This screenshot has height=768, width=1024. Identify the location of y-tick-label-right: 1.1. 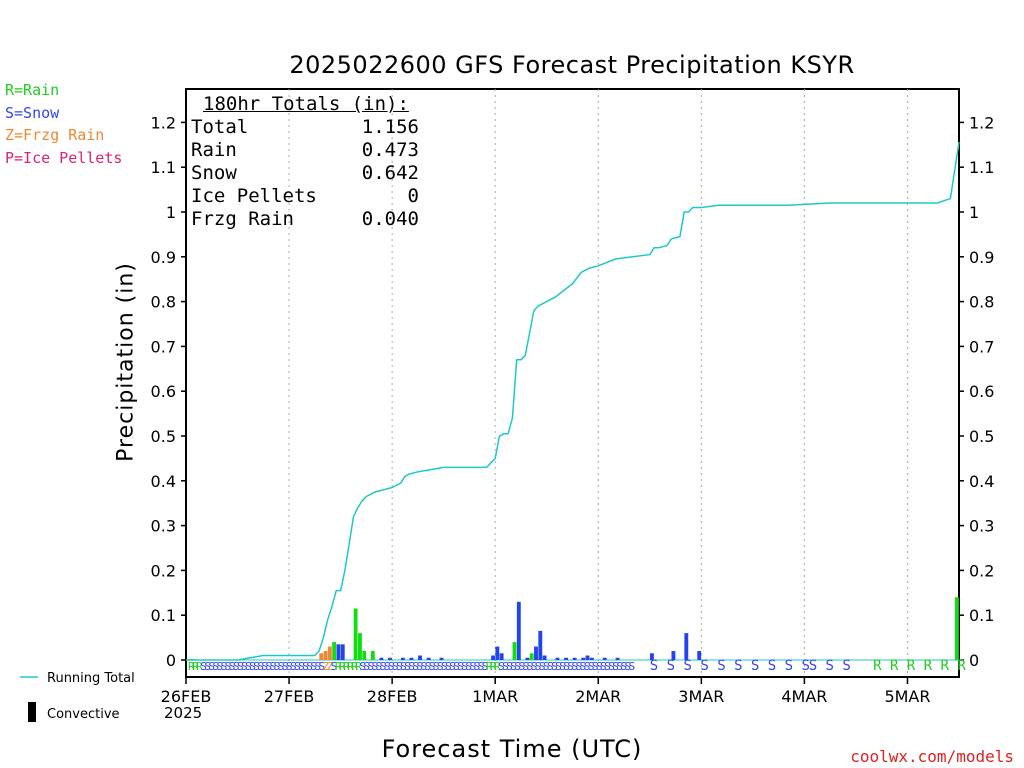
(981, 167).